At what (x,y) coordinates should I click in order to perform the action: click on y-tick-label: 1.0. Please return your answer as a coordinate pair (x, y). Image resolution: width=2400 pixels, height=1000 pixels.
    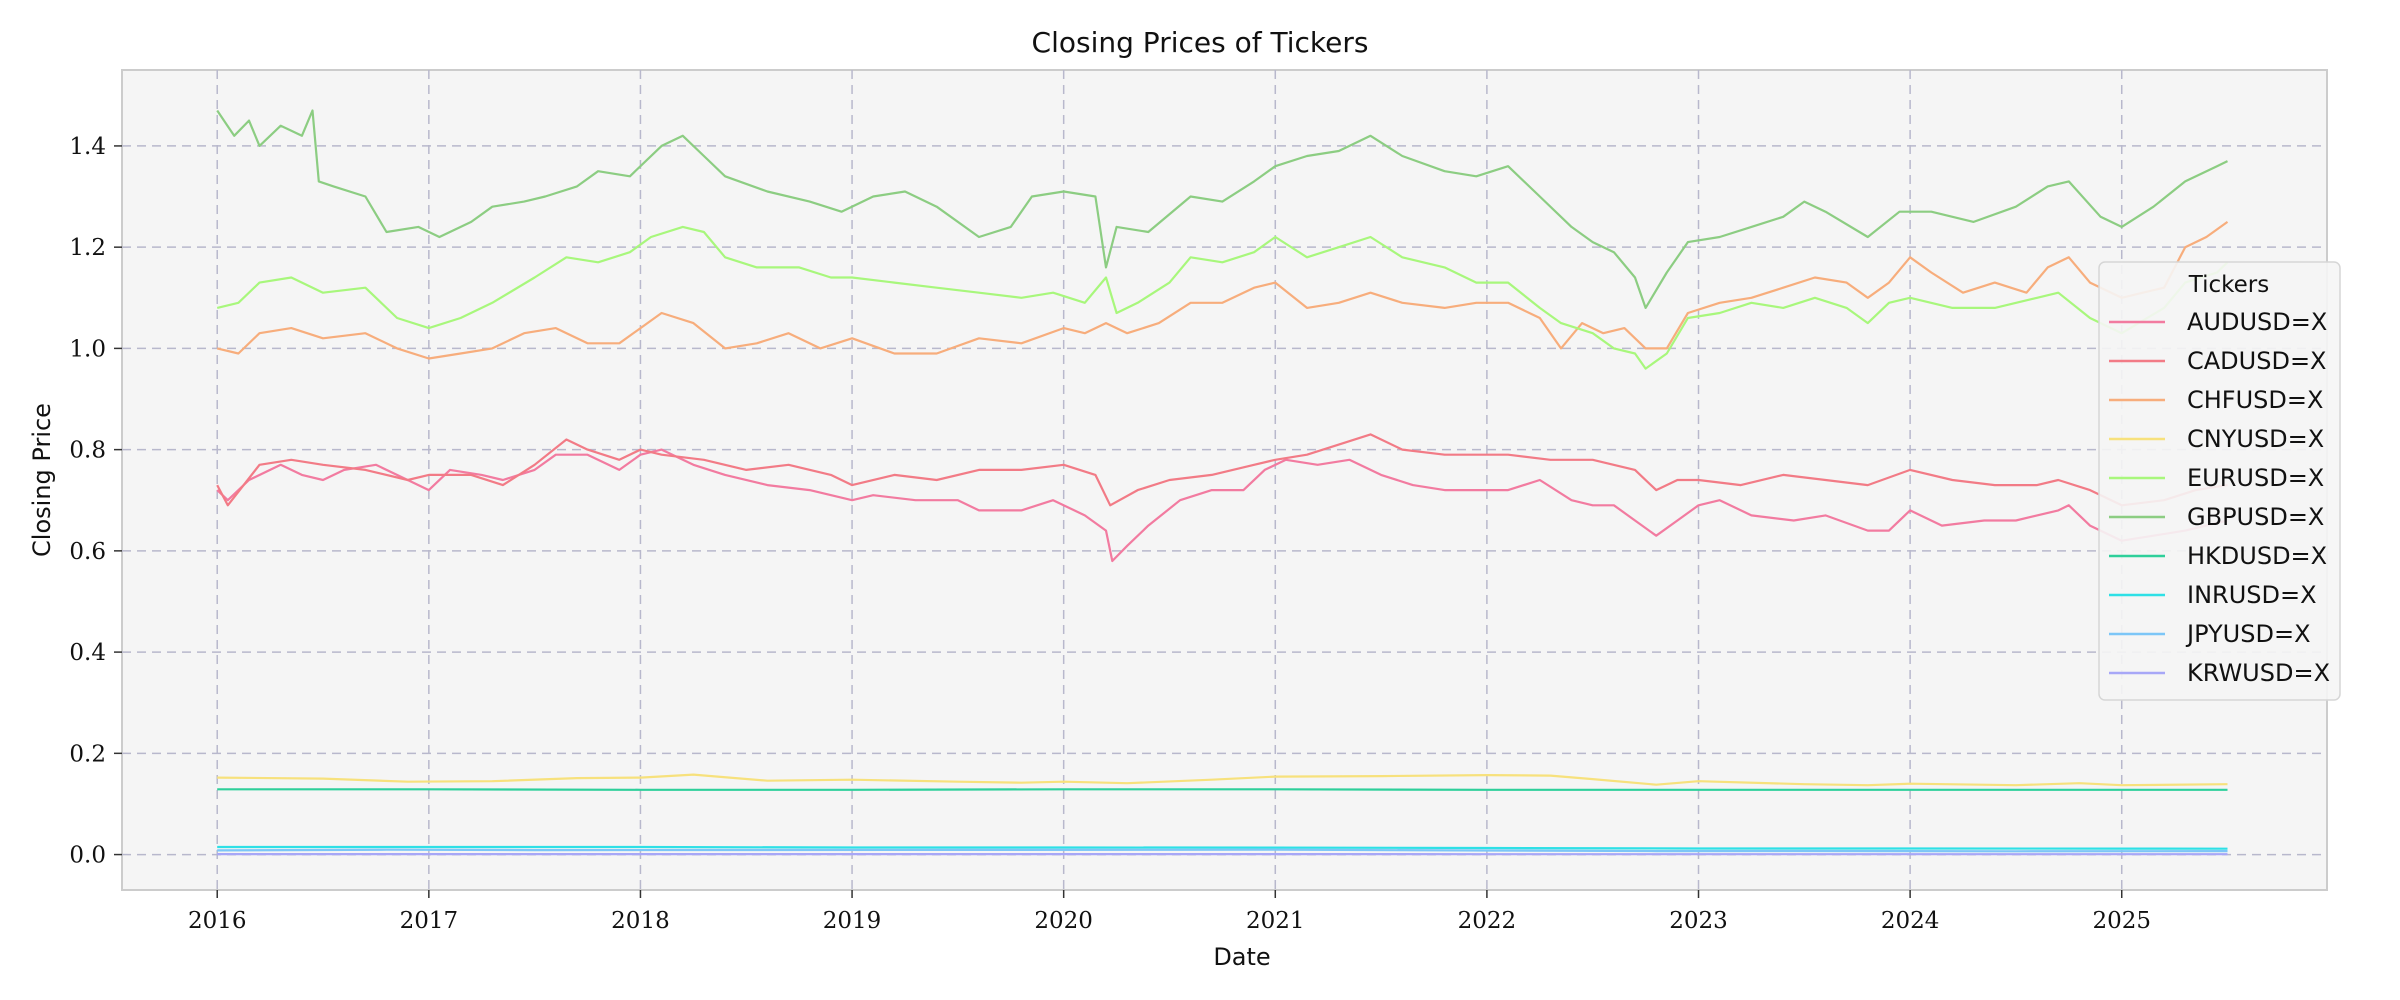
    Looking at the image, I should click on (87, 349).